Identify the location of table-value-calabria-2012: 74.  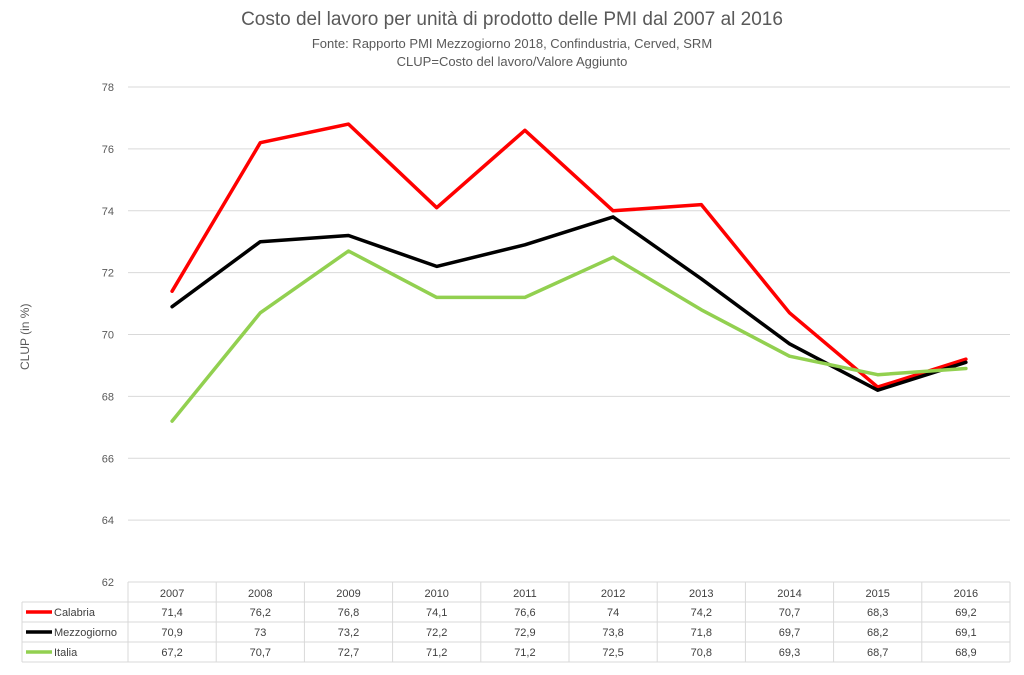
(613, 613).